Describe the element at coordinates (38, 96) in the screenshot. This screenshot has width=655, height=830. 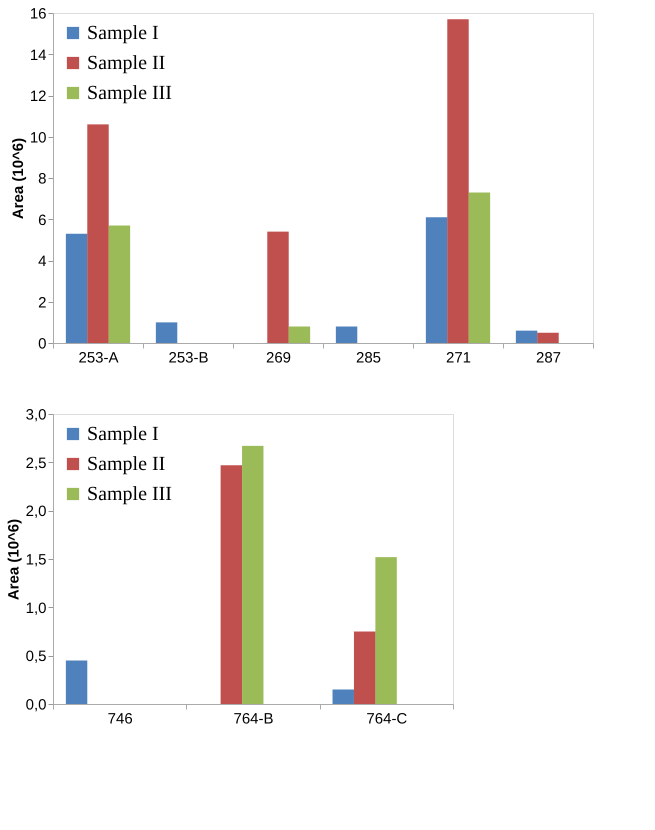
I see `y-tick-label: 12` at that location.